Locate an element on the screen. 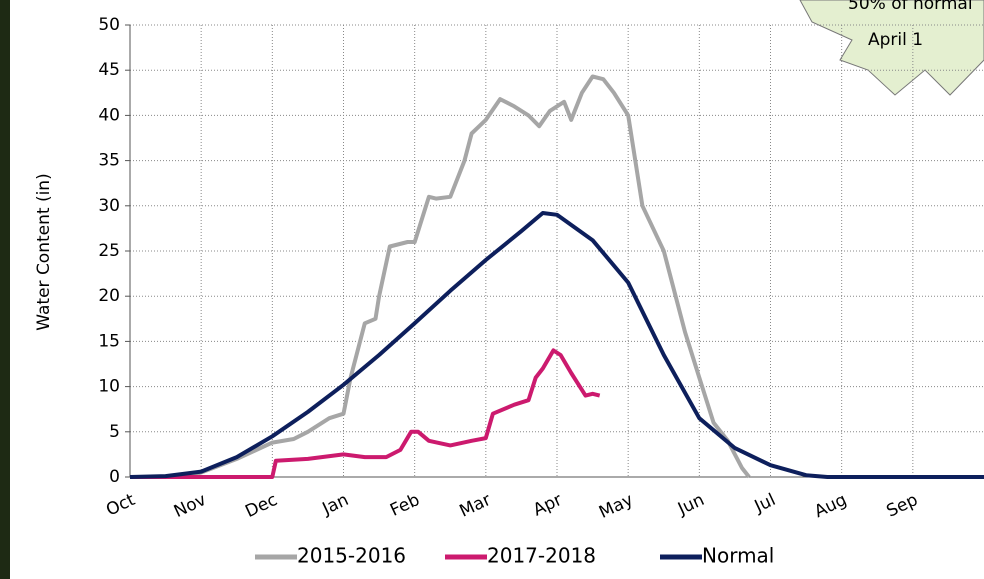  y-tick-label: 30 is located at coordinates (109, 206).